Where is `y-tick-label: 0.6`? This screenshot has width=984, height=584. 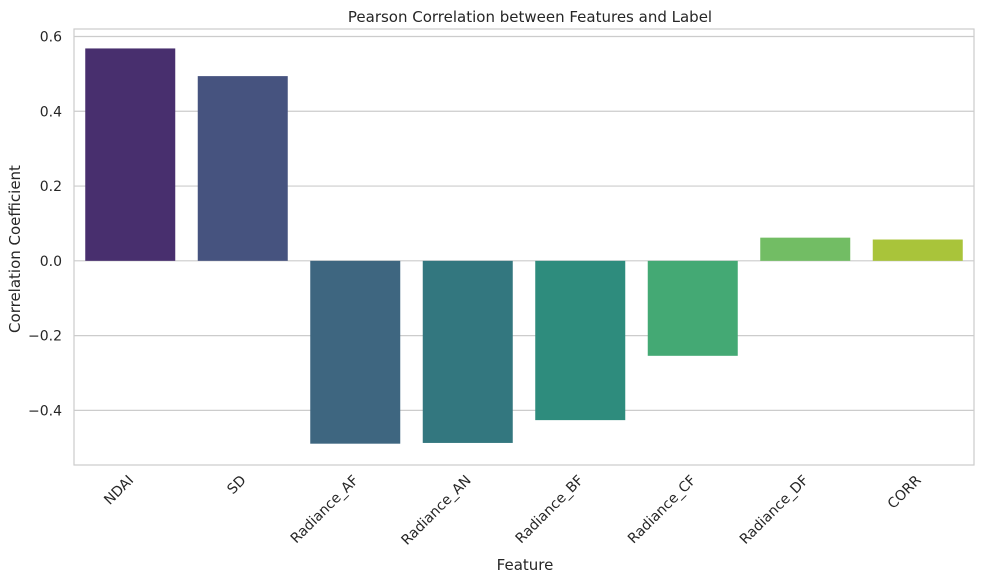
y-tick-label: 0.6 is located at coordinates (51, 37).